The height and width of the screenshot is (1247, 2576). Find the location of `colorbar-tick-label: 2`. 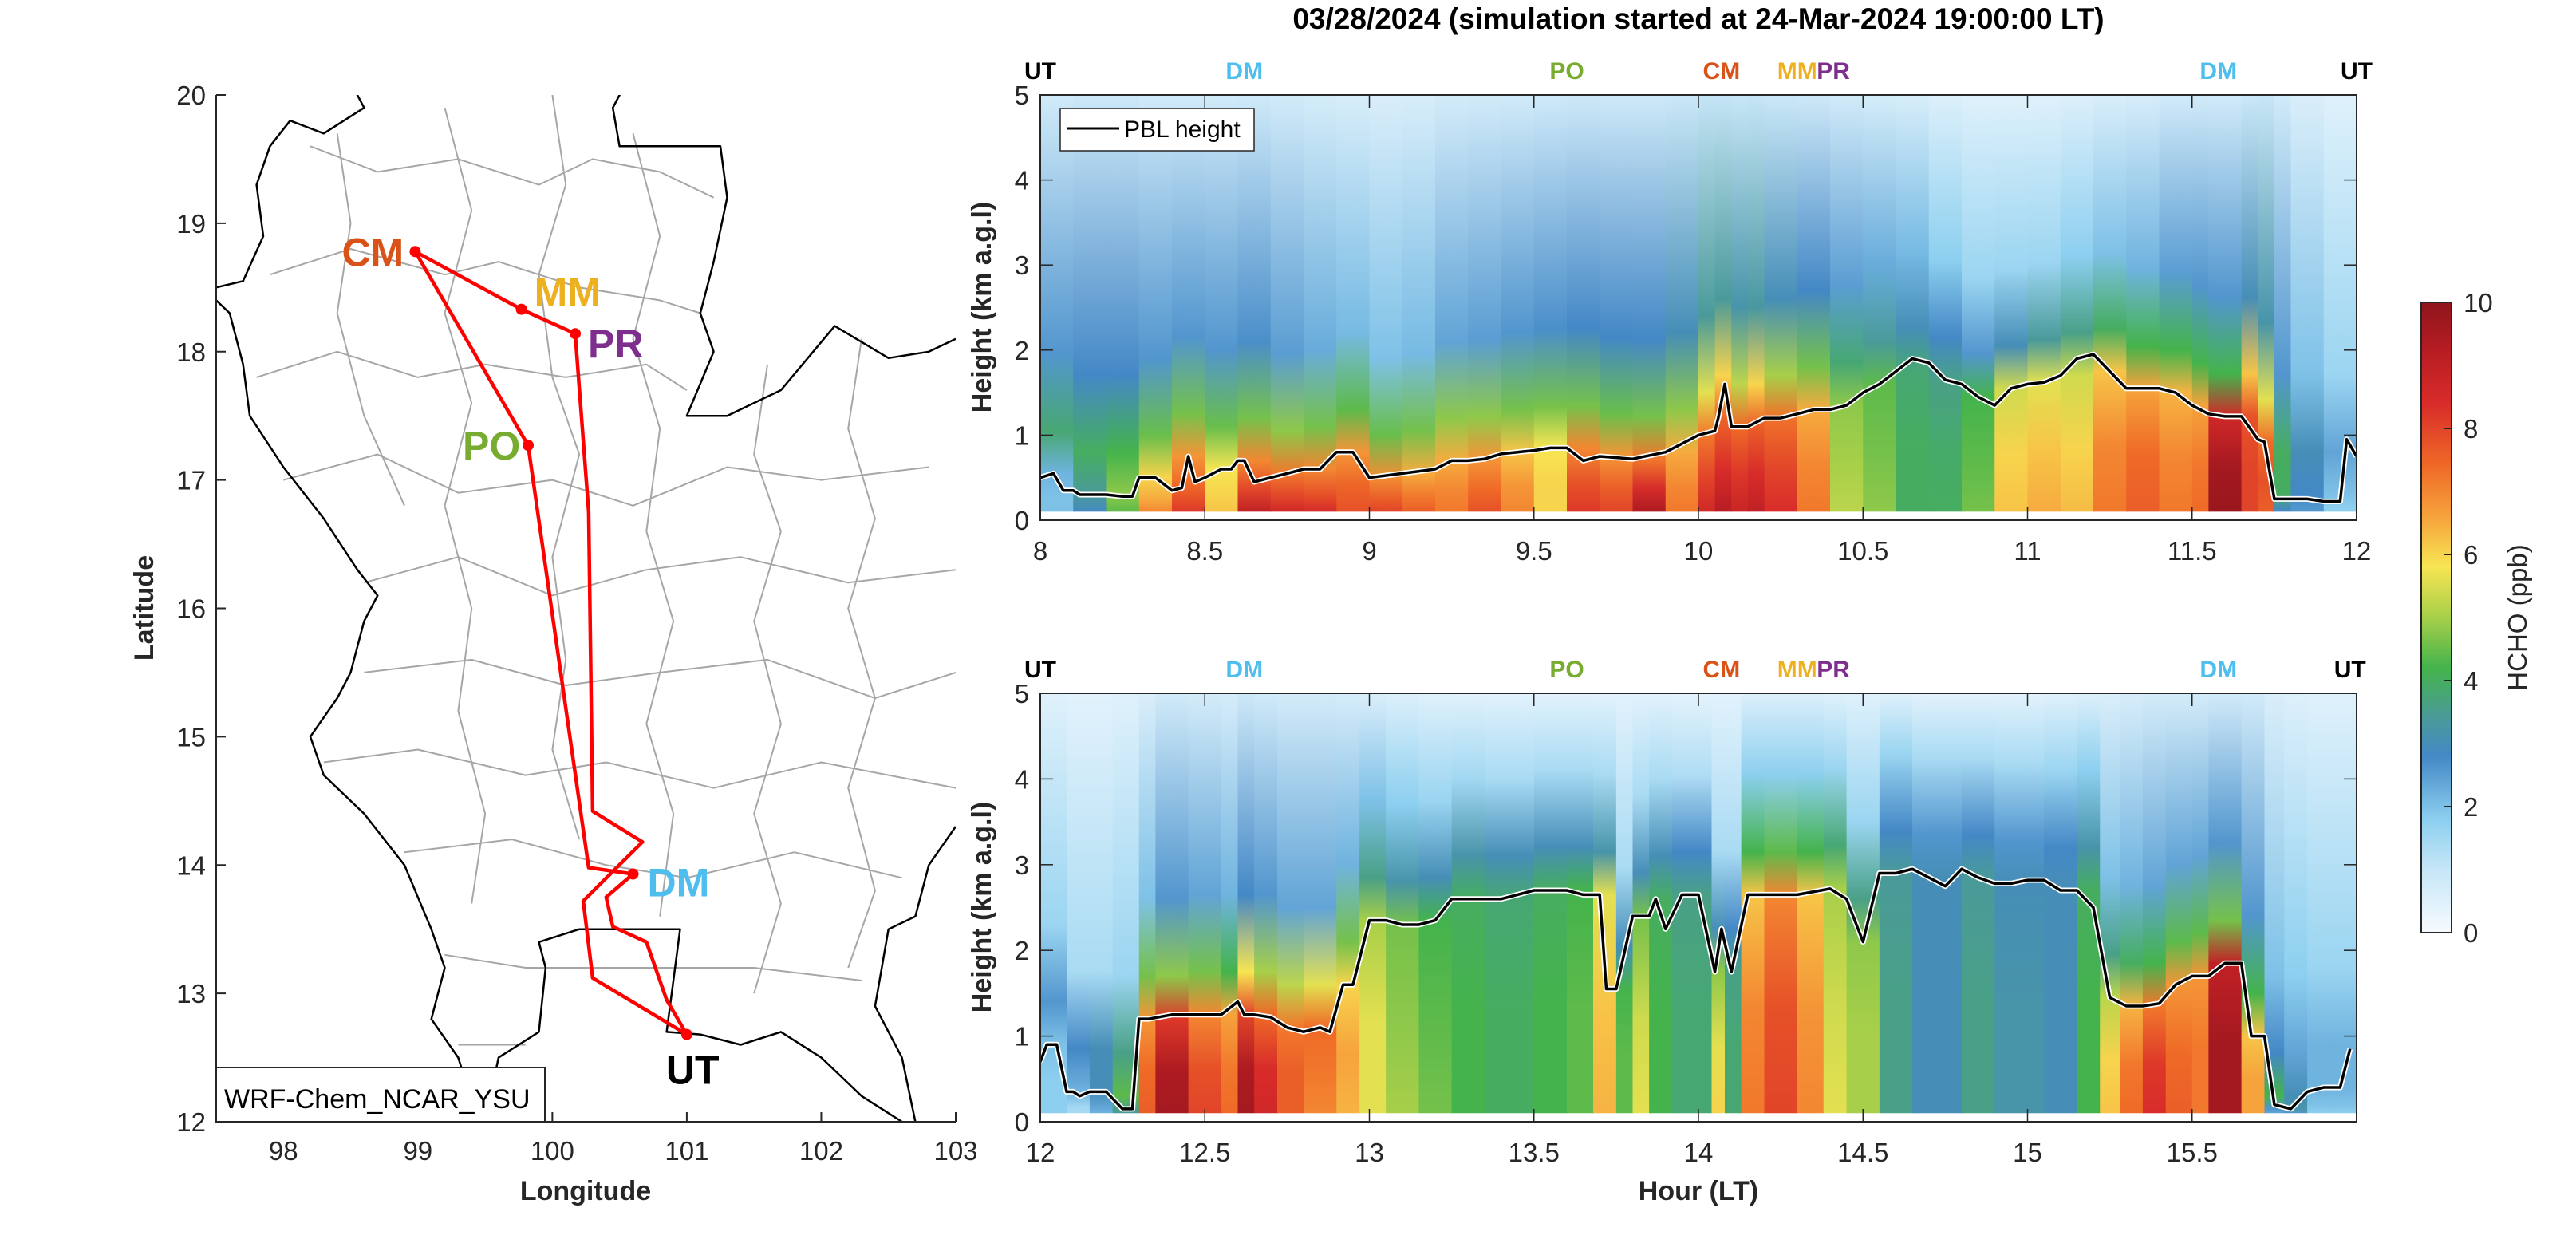

colorbar-tick-label: 2 is located at coordinates (2471, 807).